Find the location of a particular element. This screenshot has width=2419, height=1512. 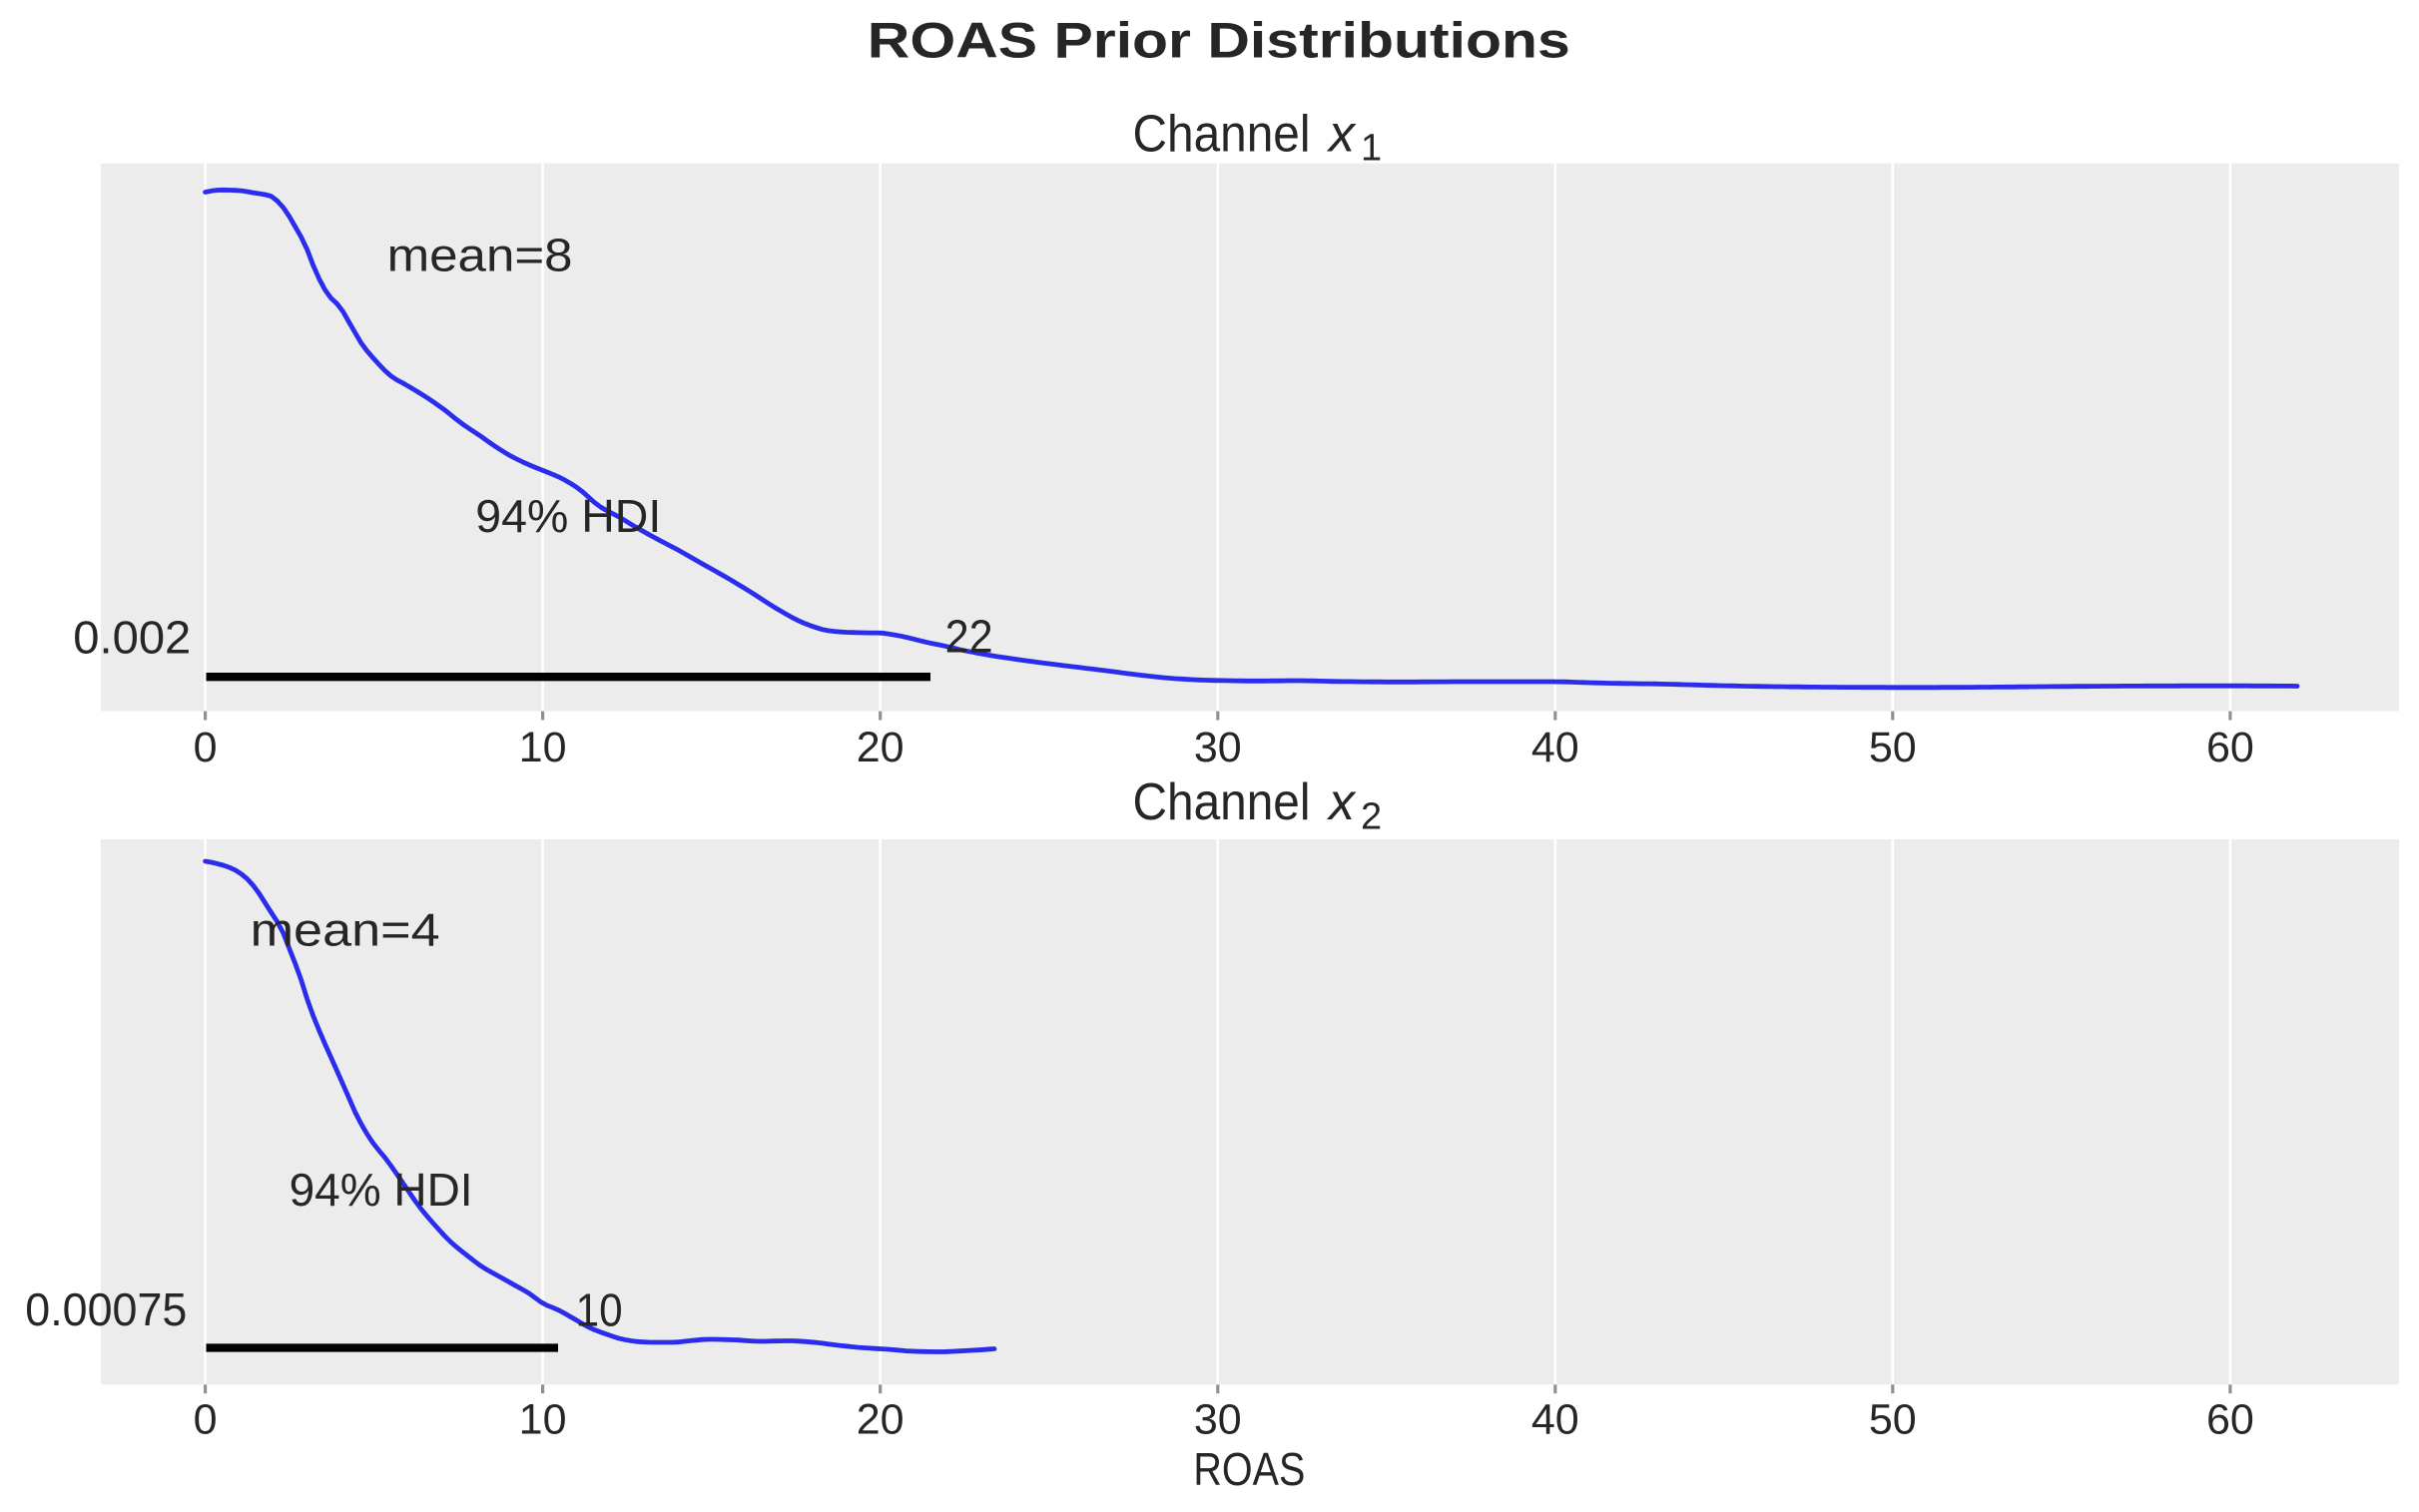

svg-text: 2 is located at coordinates (1371, 816).